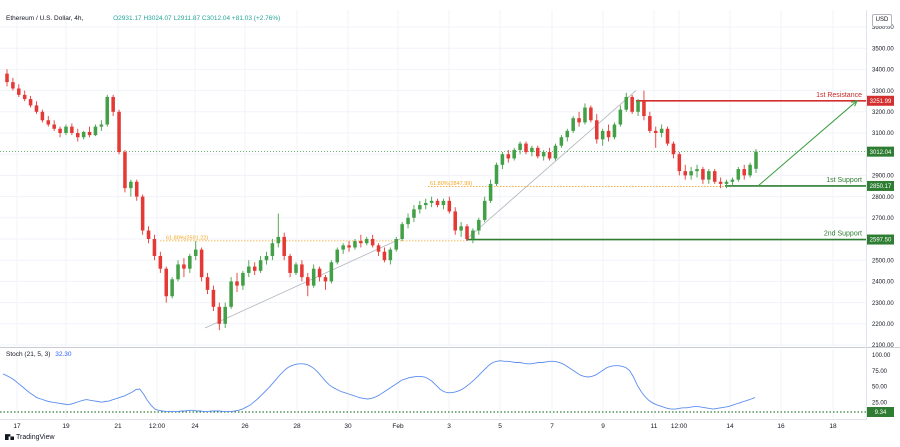 Image resolution: width=900 pixels, height=447 pixels. What do you see at coordinates (45, 18) in the screenshot?
I see `symbol-title: Ethereum / U.S. Dollar, 4h,` at bounding box center [45, 18].